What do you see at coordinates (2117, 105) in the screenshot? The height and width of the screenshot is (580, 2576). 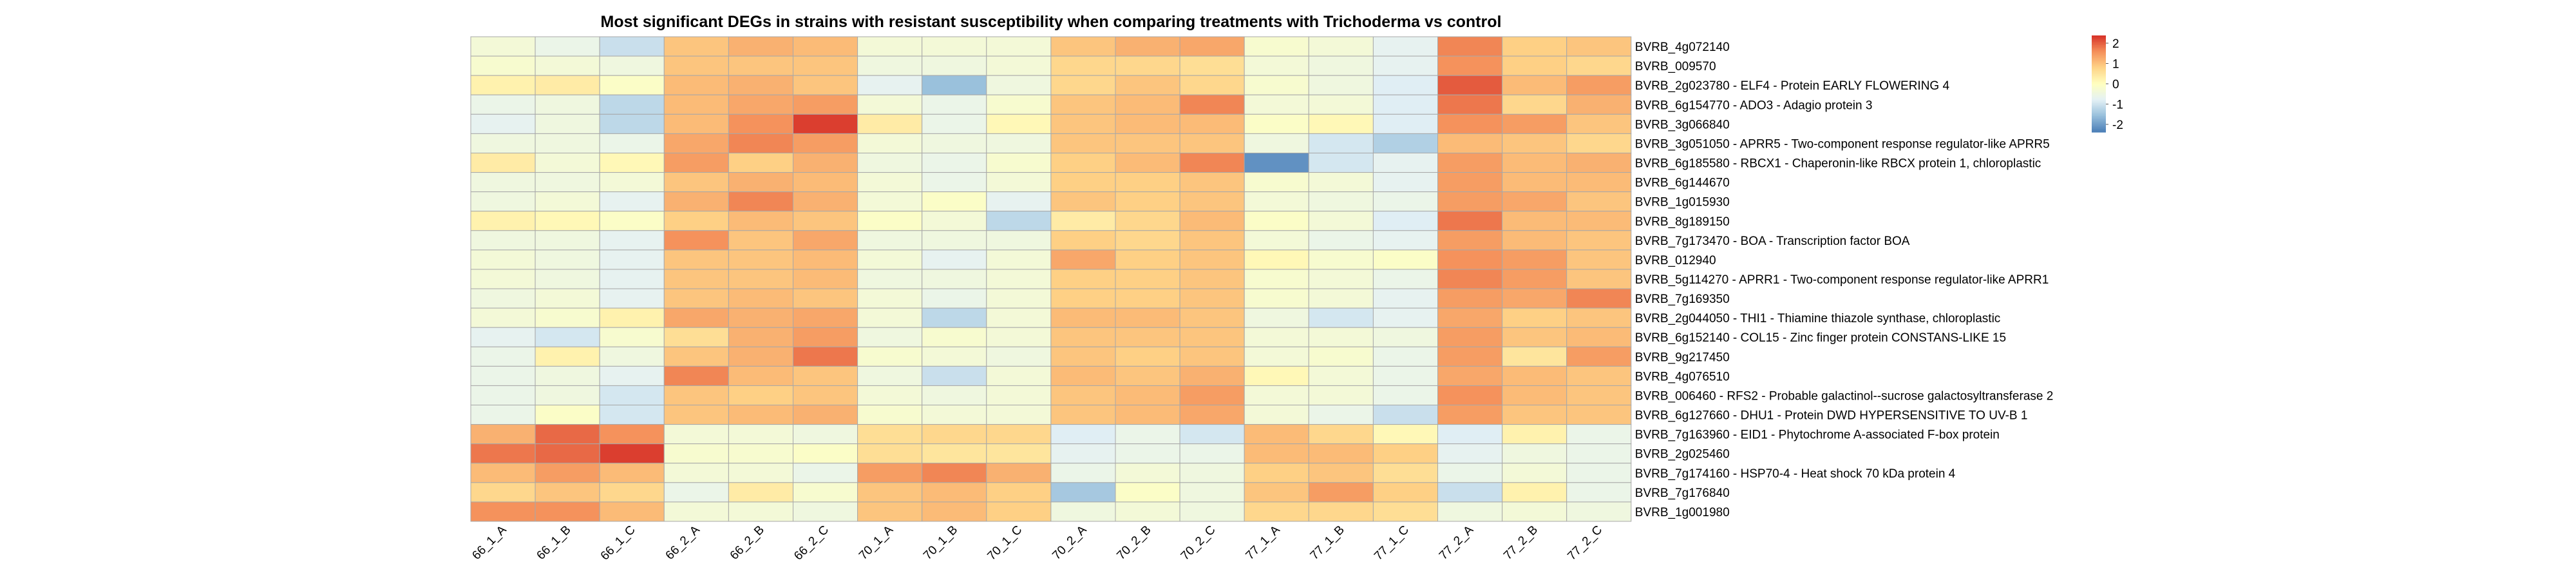 I see `legend-tick-label: -1` at bounding box center [2117, 105].